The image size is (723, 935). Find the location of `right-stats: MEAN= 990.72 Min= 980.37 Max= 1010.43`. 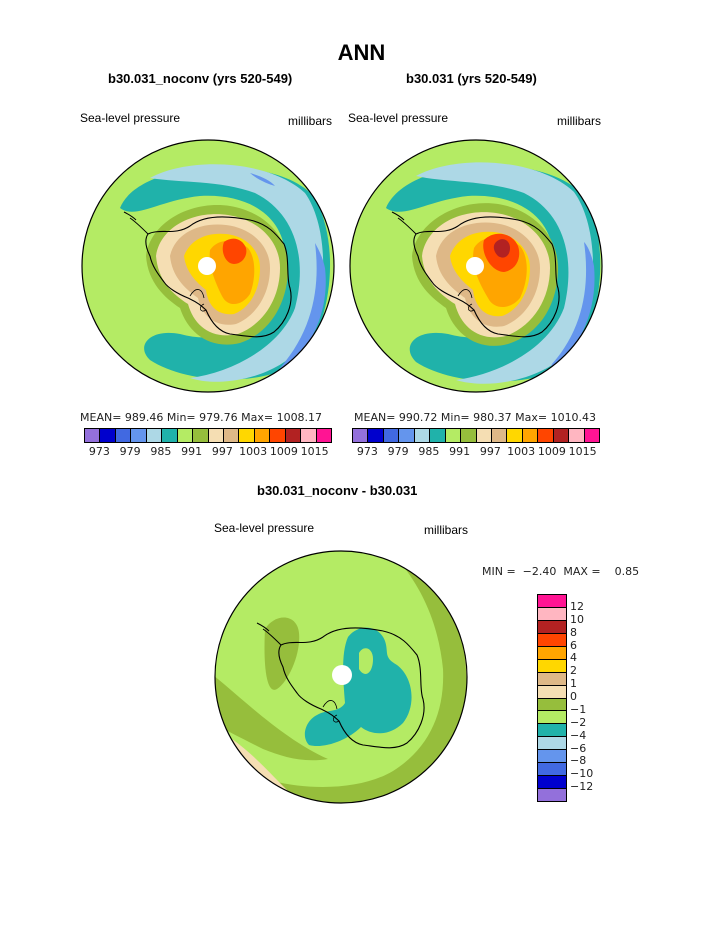

right-stats: MEAN= 990.72 Min= 980.37 Max= 1010.43 is located at coordinates (475, 417).